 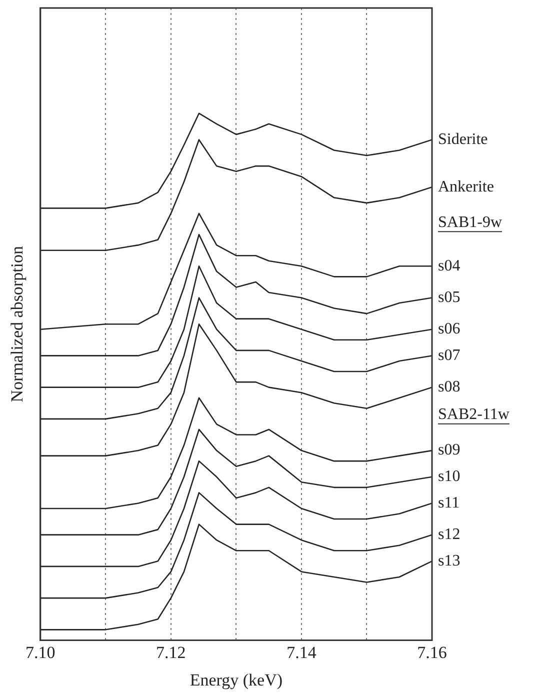 I want to click on series-label: s07, so click(x=449, y=355).